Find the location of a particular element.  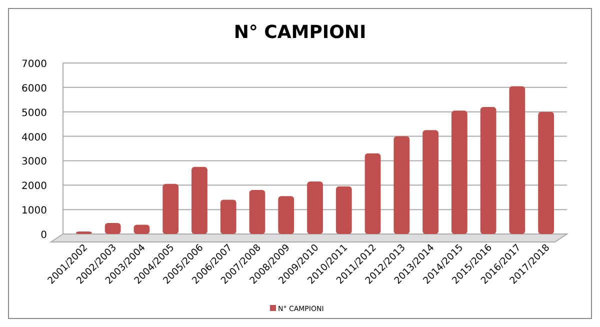

y-tick-label: 2000 is located at coordinates (34, 186).